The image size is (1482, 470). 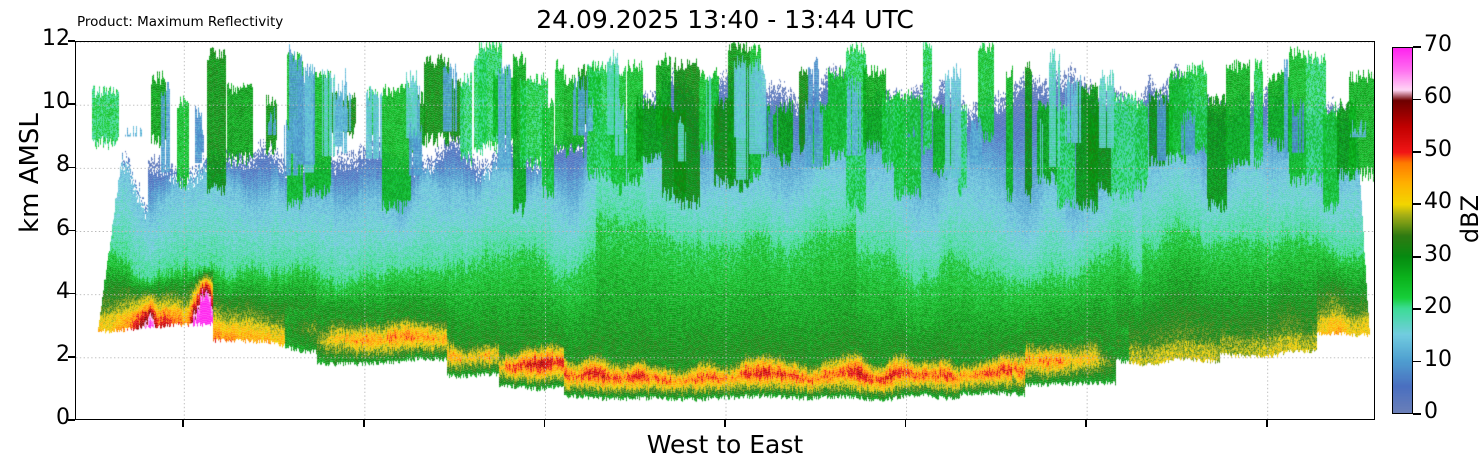 I want to click on colorbar-gradient, so click(x=1402, y=230).